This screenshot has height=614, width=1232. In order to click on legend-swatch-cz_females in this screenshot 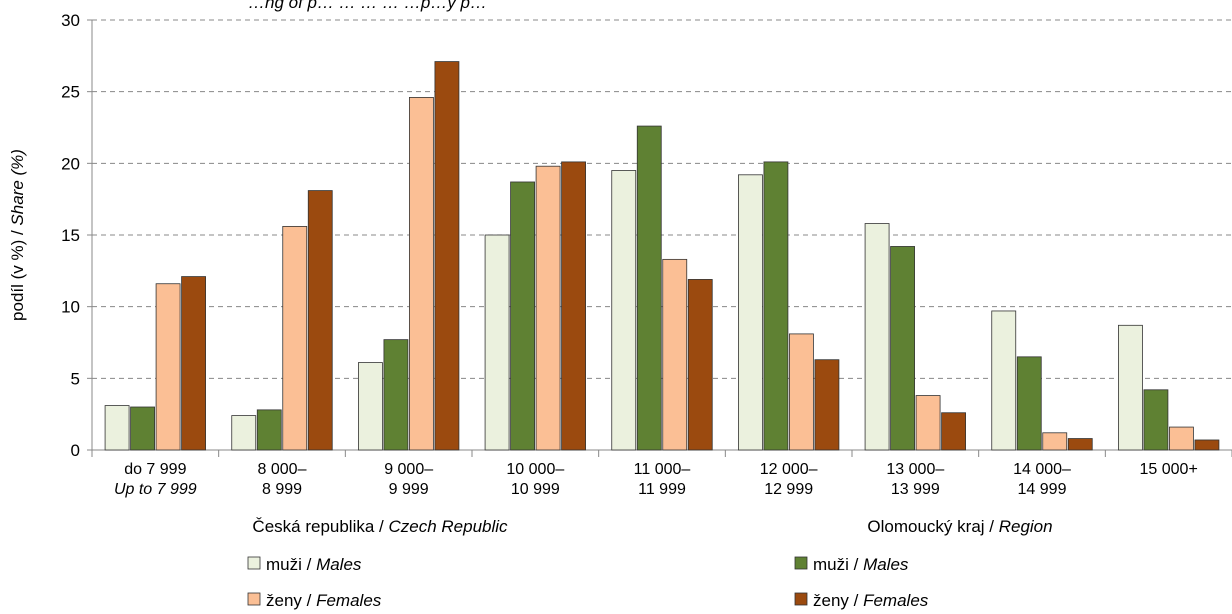, I will do `click(254, 599)`.